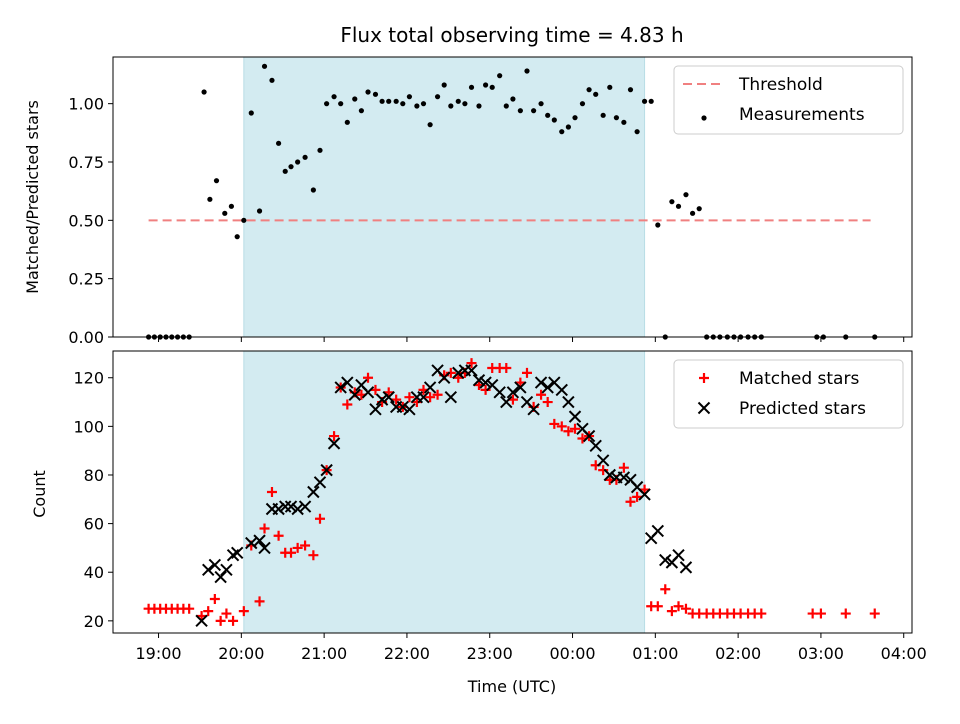  I want to click on y-tick-label: 0.25, so click(86, 279).